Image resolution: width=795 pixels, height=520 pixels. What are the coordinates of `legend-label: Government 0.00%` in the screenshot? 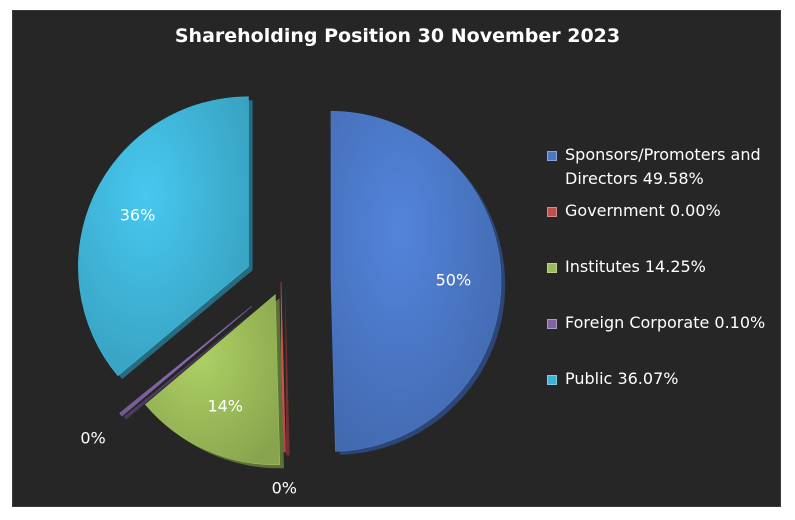 It's located at (643, 210).